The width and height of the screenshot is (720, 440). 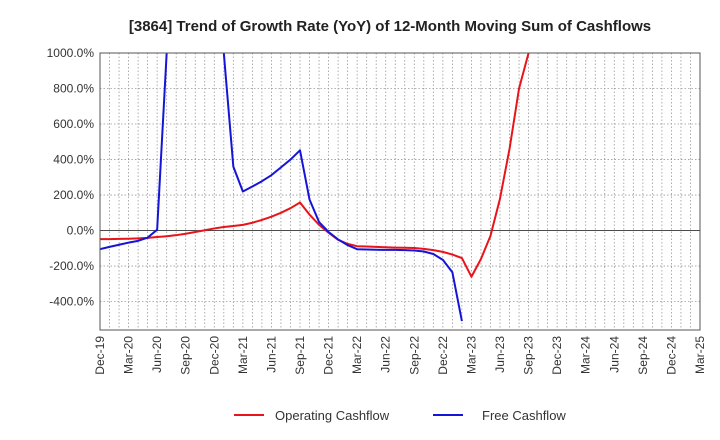 I want to click on x-tick-label: Dec-20, so click(x=214, y=355).